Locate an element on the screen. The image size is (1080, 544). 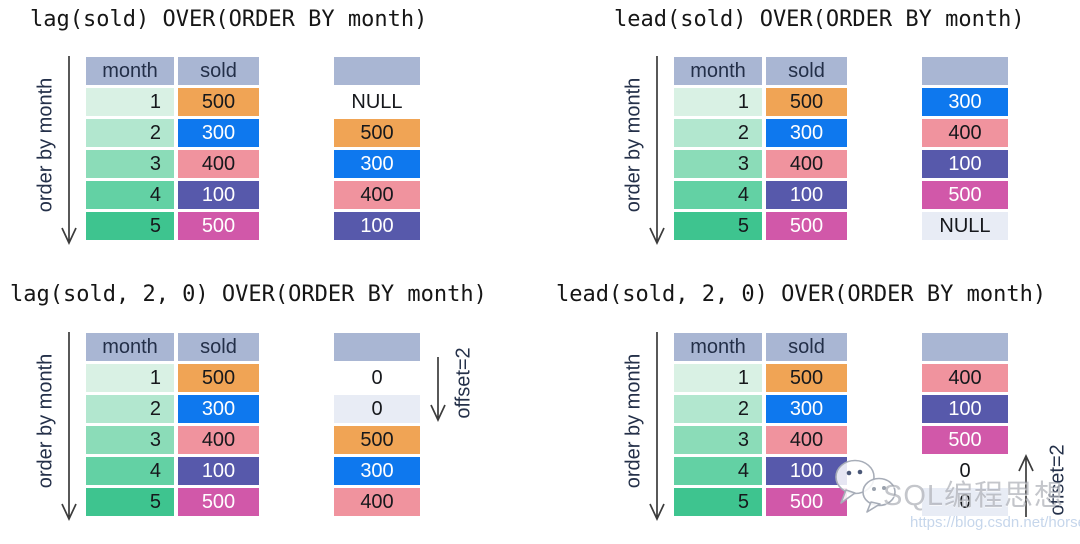
panel-title-lag: lag(sold) OVER(ORDER BY month) is located at coordinates (229, 19).